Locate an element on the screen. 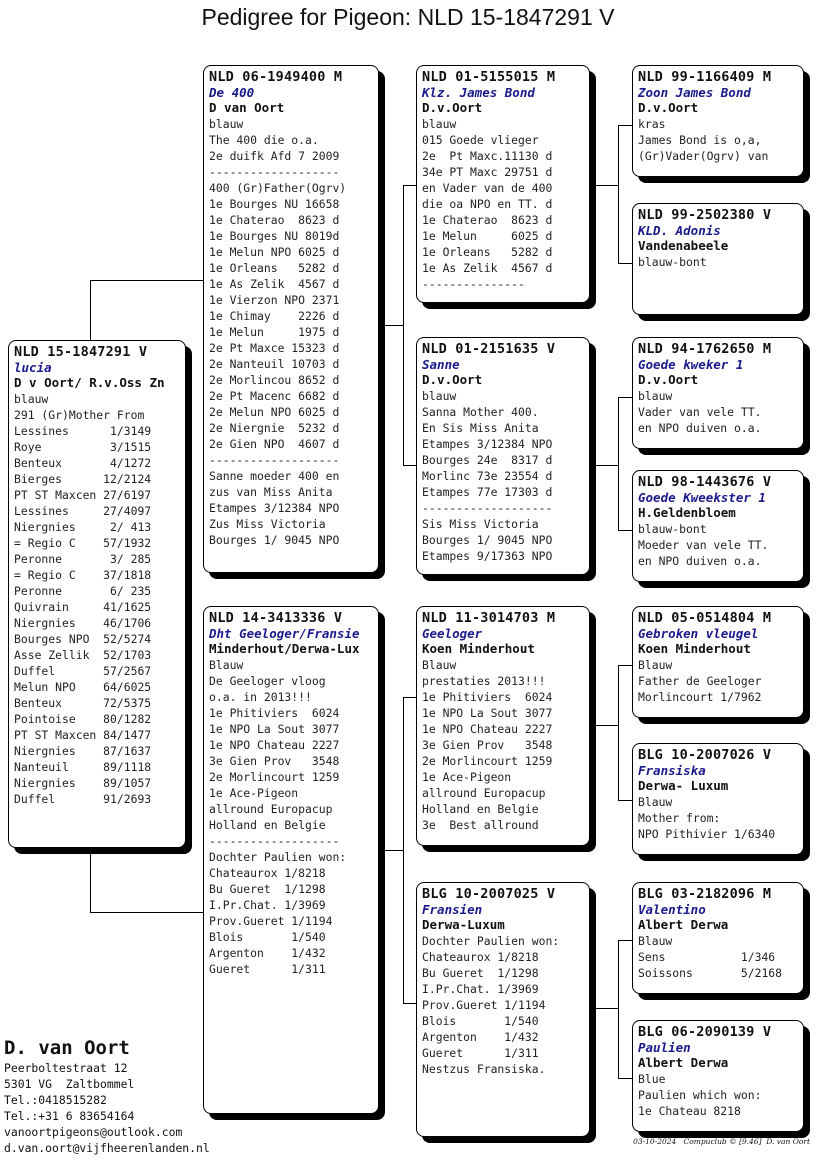 The image size is (816, 1172). info-line: Sis Miss Victoria is located at coordinates (480, 524).